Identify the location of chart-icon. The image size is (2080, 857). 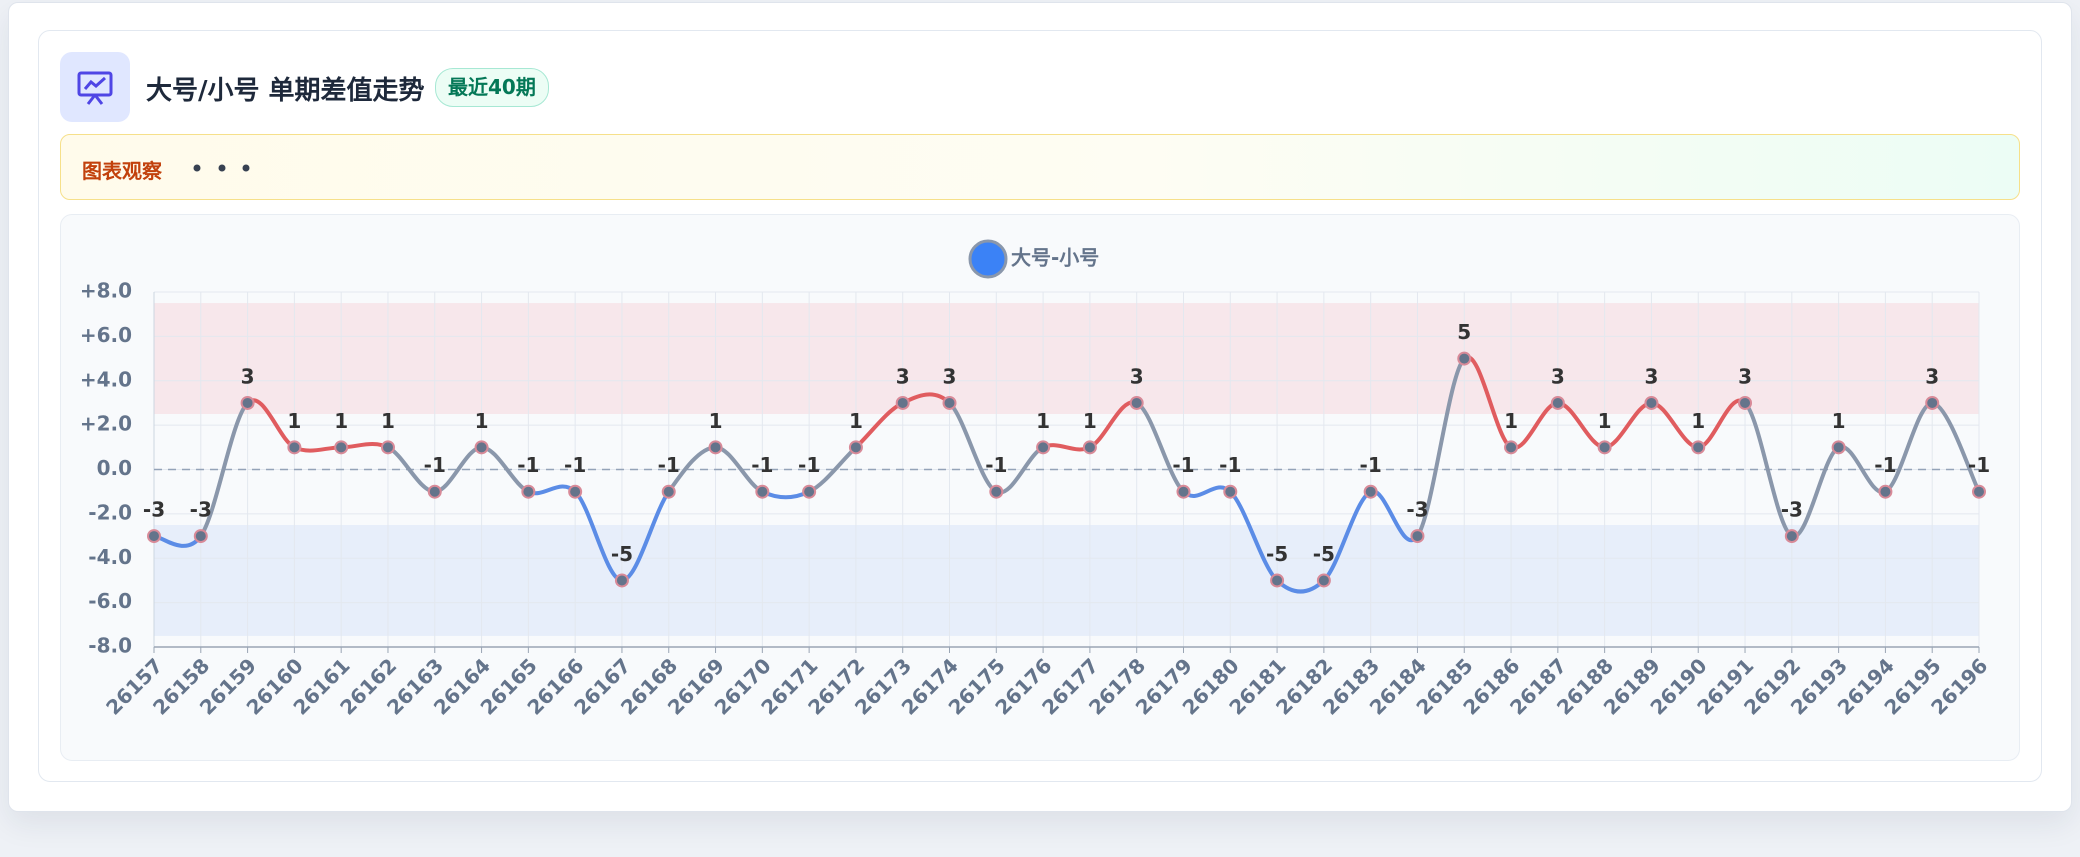
(95, 87).